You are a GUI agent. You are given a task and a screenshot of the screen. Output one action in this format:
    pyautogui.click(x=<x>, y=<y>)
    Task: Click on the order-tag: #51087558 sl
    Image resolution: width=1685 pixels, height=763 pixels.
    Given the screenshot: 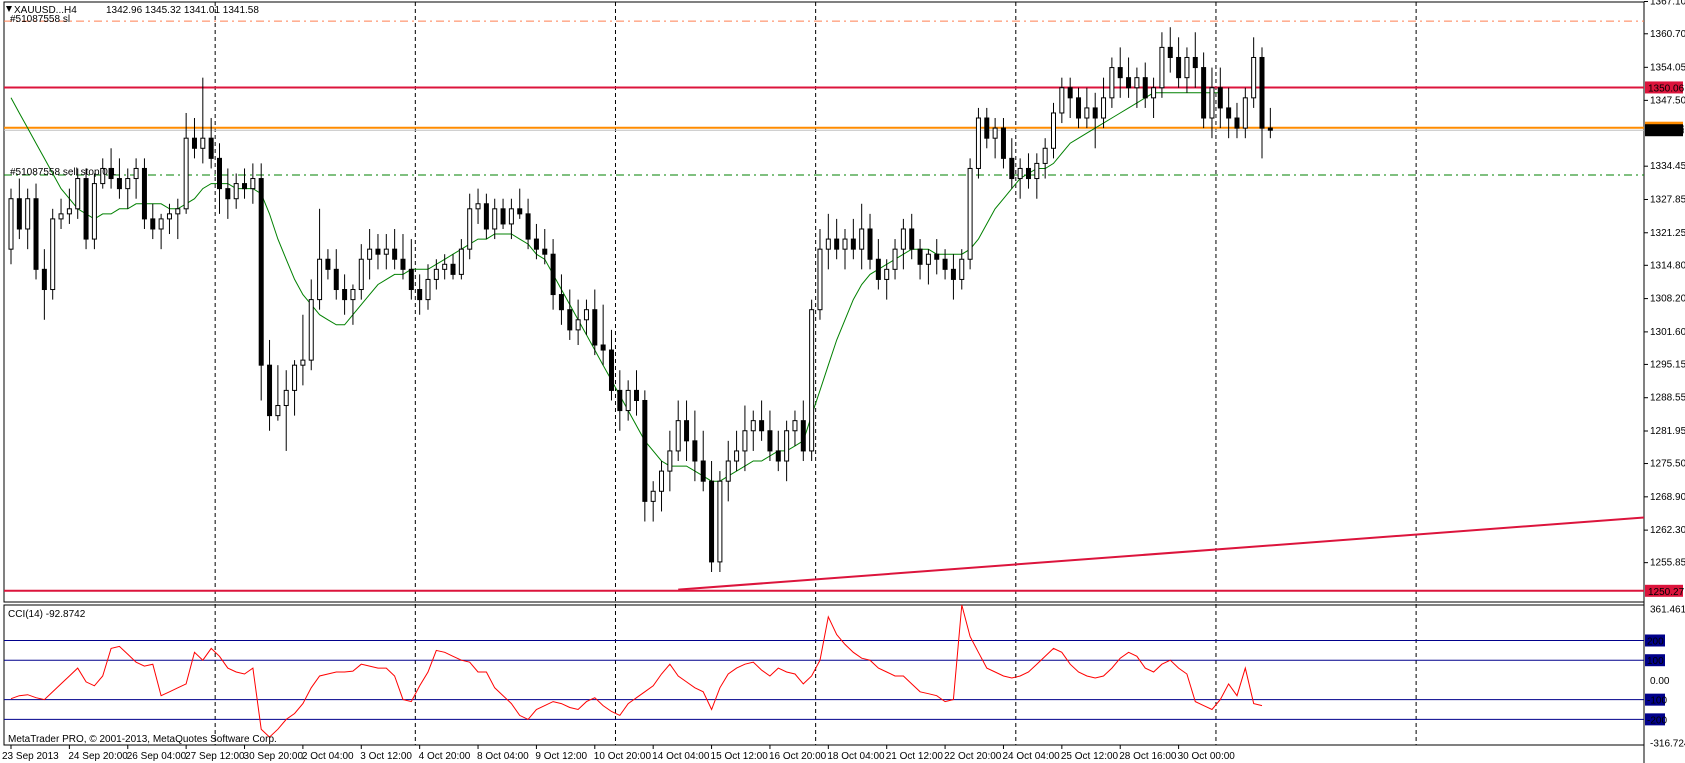 What is the action you would take?
    pyautogui.click(x=40, y=19)
    